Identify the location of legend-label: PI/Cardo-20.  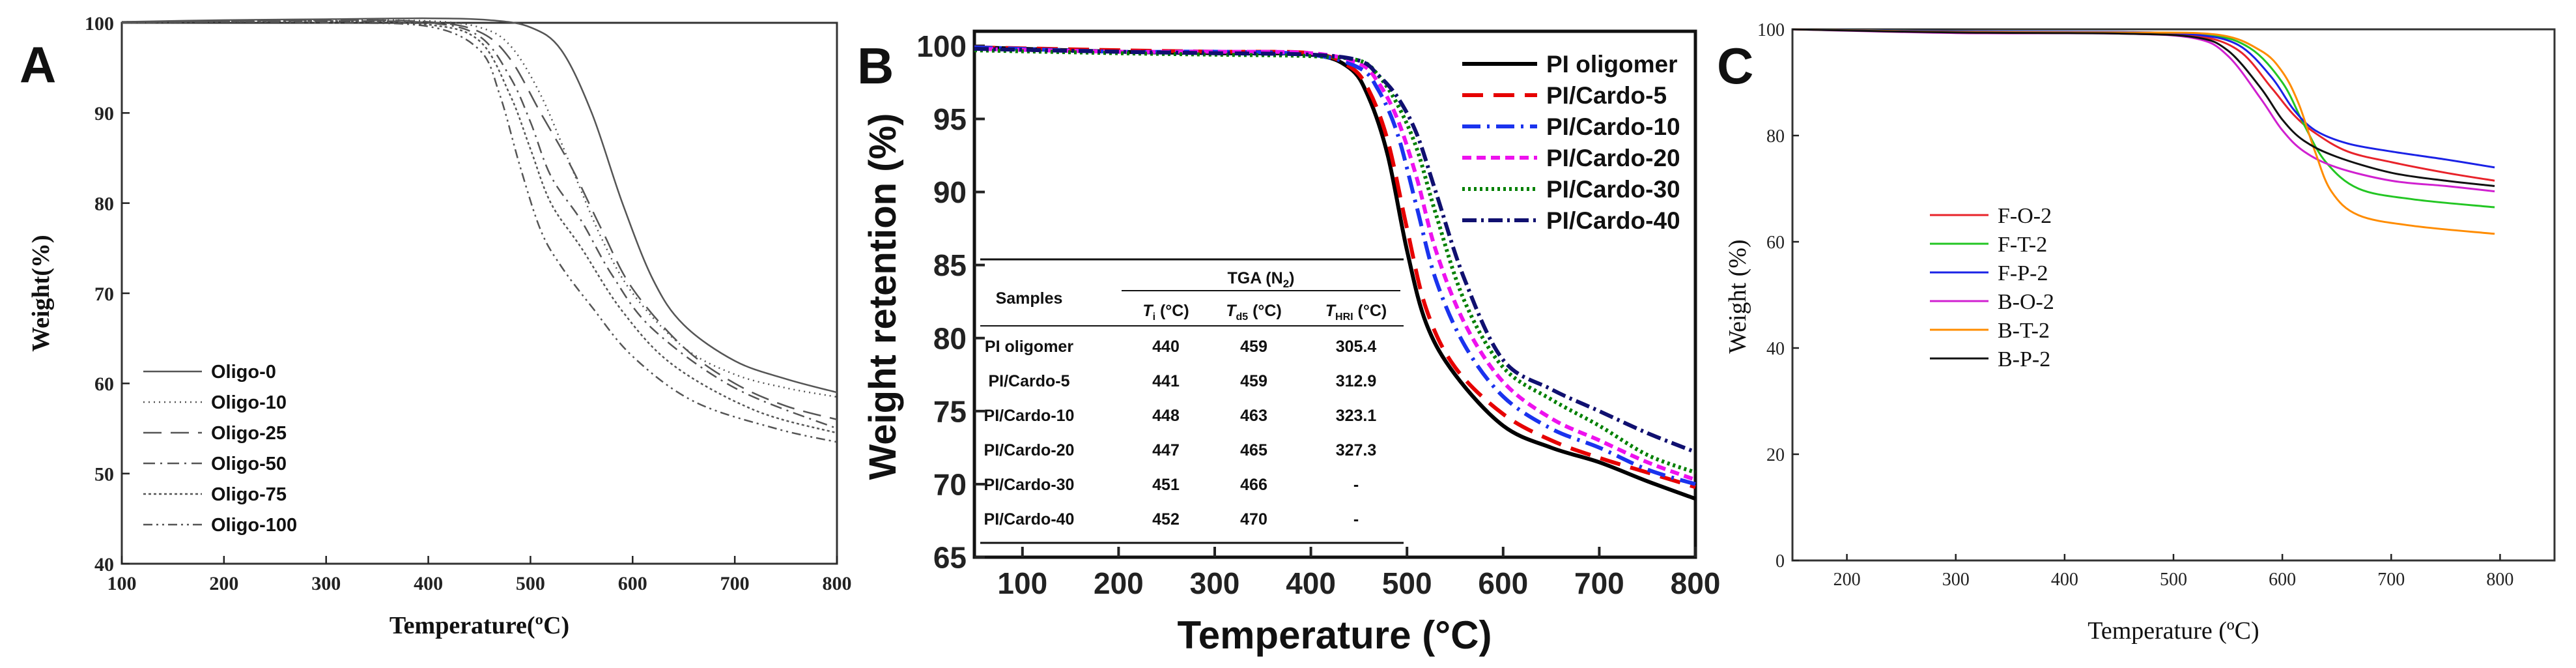
(1613, 158).